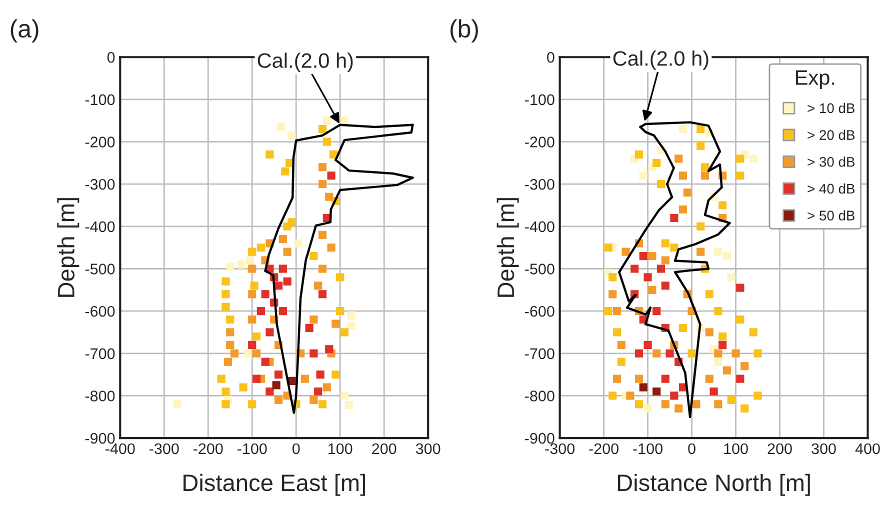  What do you see at coordinates (831, 161) in the screenshot?
I see `legend-label: > 30 dB` at bounding box center [831, 161].